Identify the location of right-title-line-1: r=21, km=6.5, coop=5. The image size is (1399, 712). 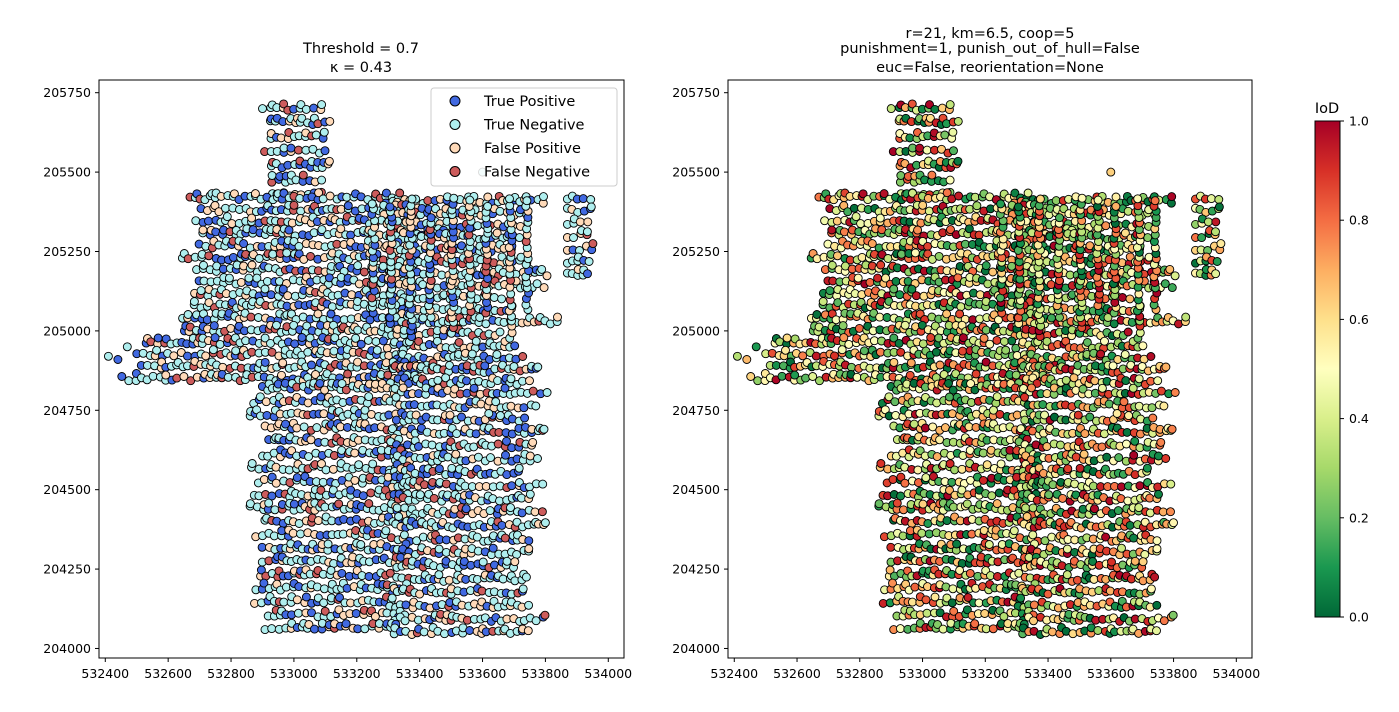
(989, 34).